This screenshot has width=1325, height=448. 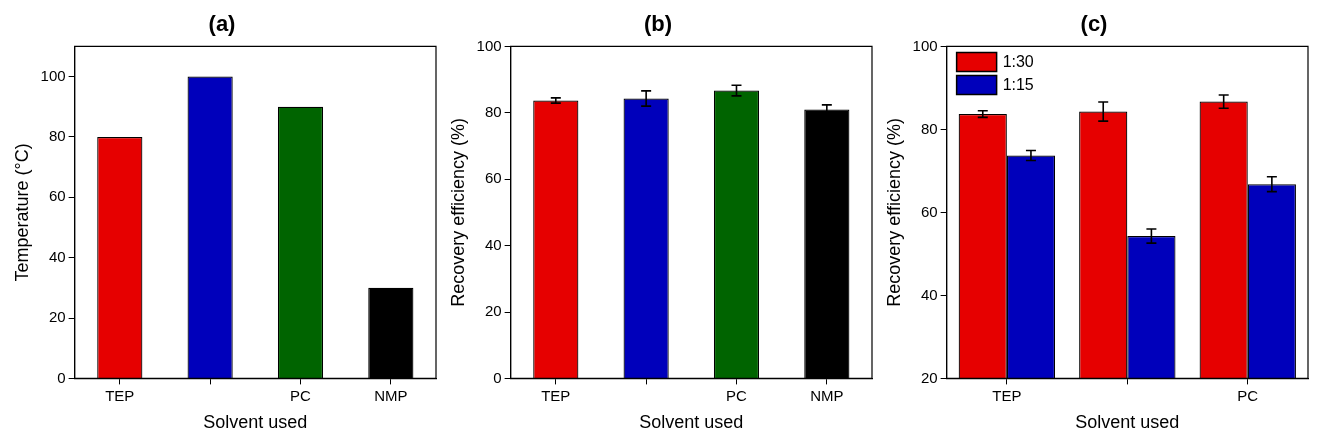 I want to click on chart-title: (a), so click(x=222, y=24).